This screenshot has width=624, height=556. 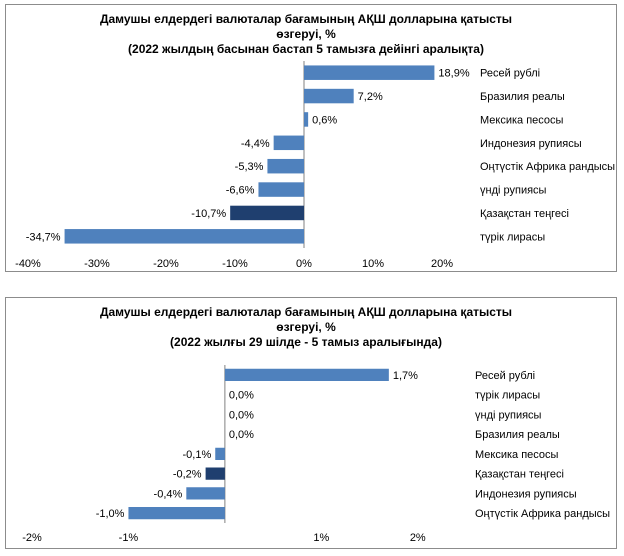 What do you see at coordinates (405, 376) in the screenshot?
I see `value-label: 1,7%` at bounding box center [405, 376].